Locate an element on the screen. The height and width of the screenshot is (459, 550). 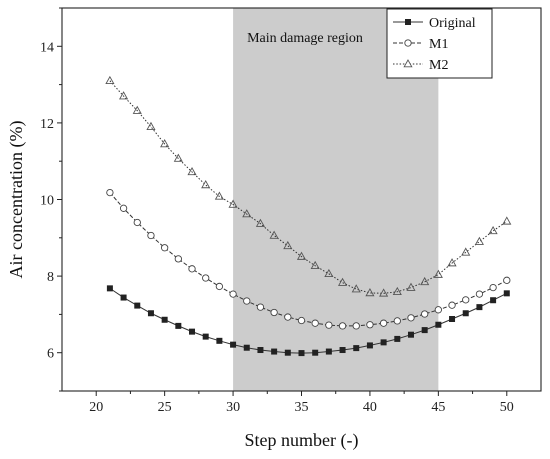
x-tick-label: 50 is located at coordinates (507, 407).